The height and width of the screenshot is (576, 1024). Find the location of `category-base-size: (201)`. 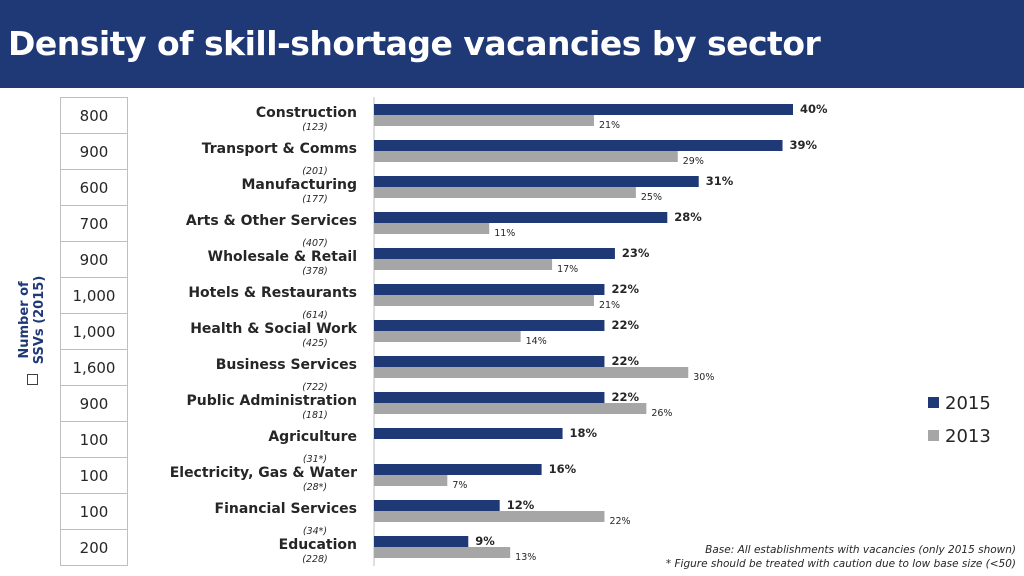

category-base-size: (201) is located at coordinates (315, 171).